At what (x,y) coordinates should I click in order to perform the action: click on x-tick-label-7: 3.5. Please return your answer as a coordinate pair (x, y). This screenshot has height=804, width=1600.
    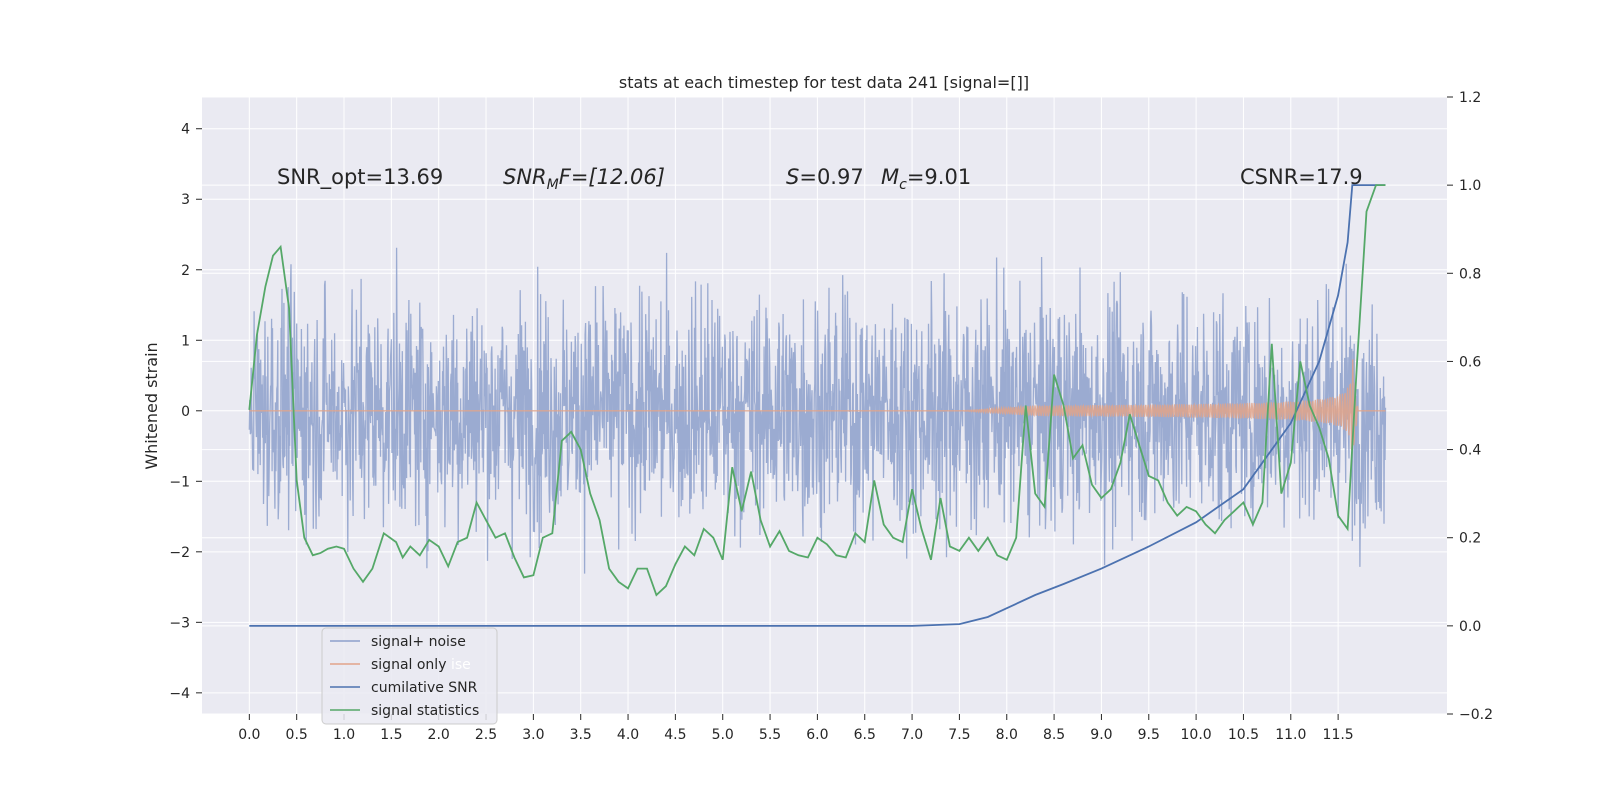
    Looking at the image, I should click on (581, 735).